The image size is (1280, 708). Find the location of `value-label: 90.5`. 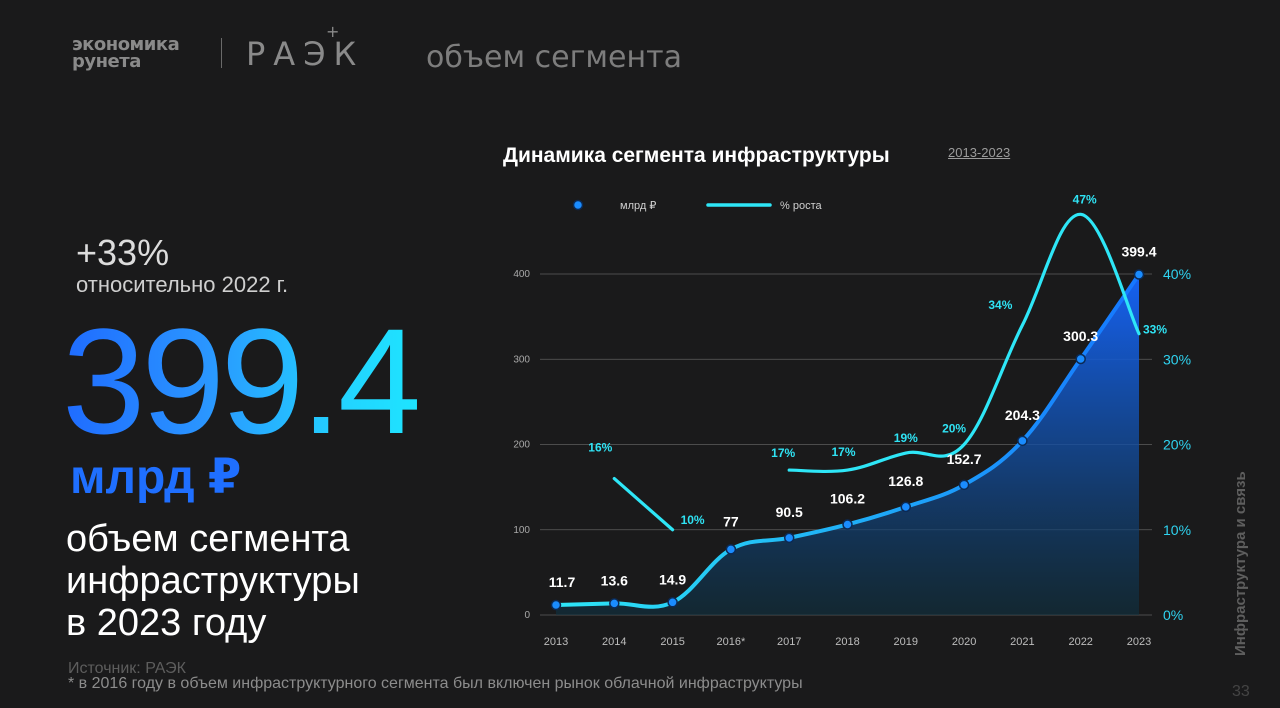

value-label: 90.5 is located at coordinates (789, 512).